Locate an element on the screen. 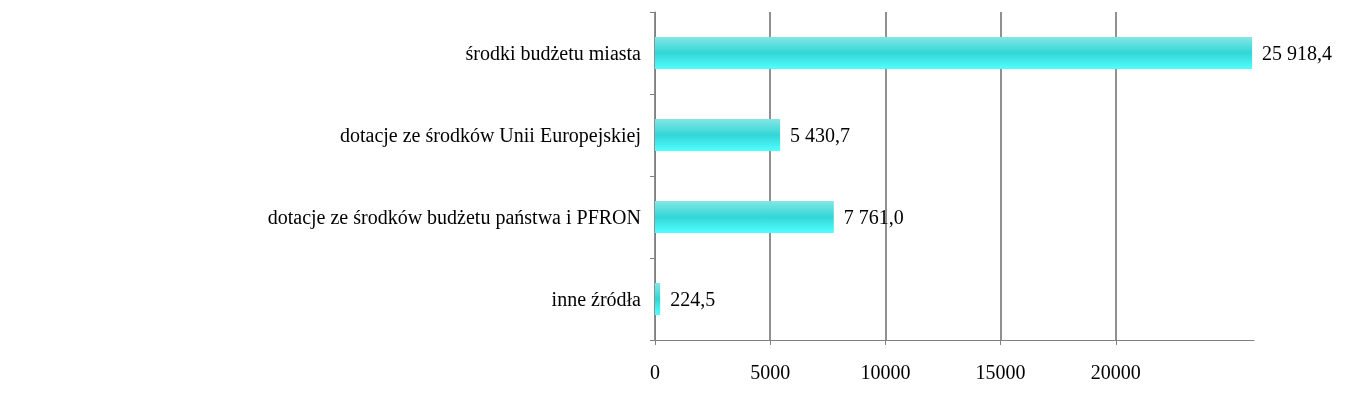 The image size is (1354, 403). data-label: 224,5 is located at coordinates (693, 299).